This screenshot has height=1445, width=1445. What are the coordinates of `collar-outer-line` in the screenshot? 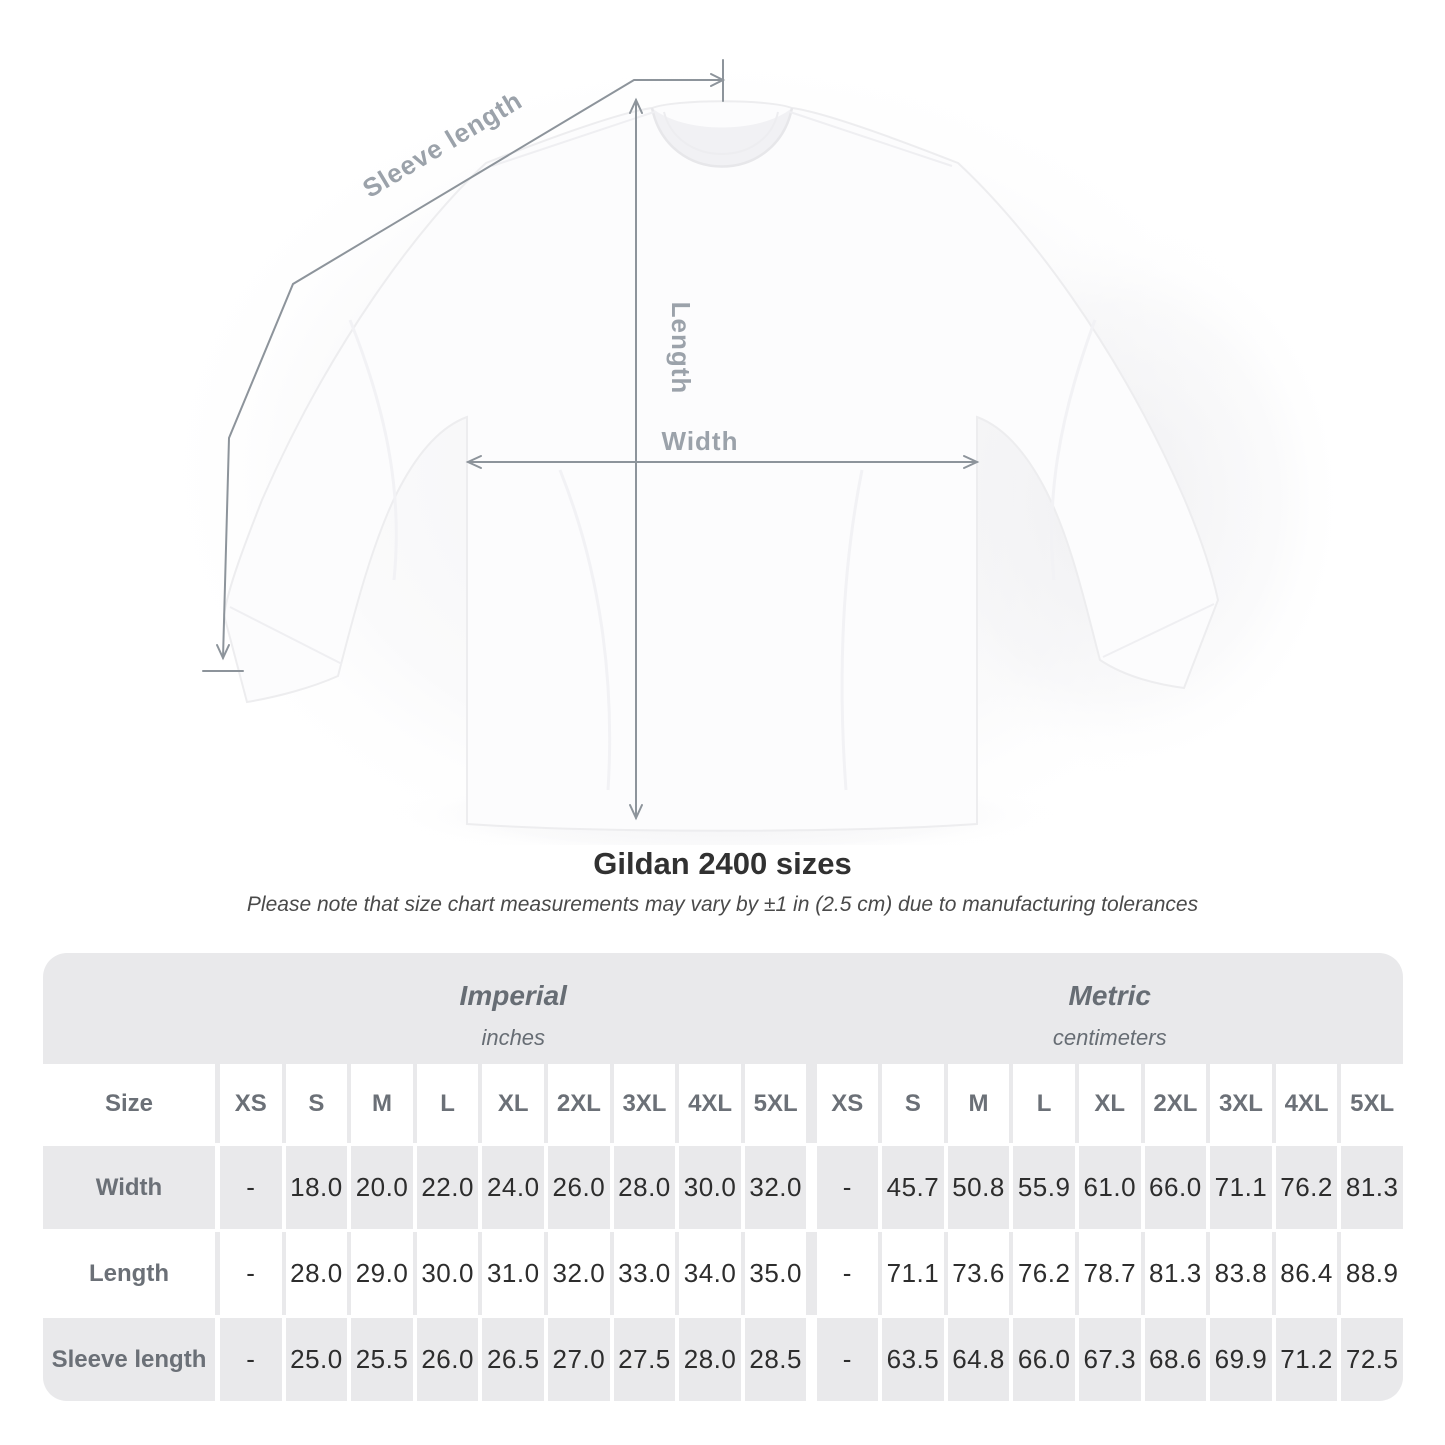 It's located at (722, 137).